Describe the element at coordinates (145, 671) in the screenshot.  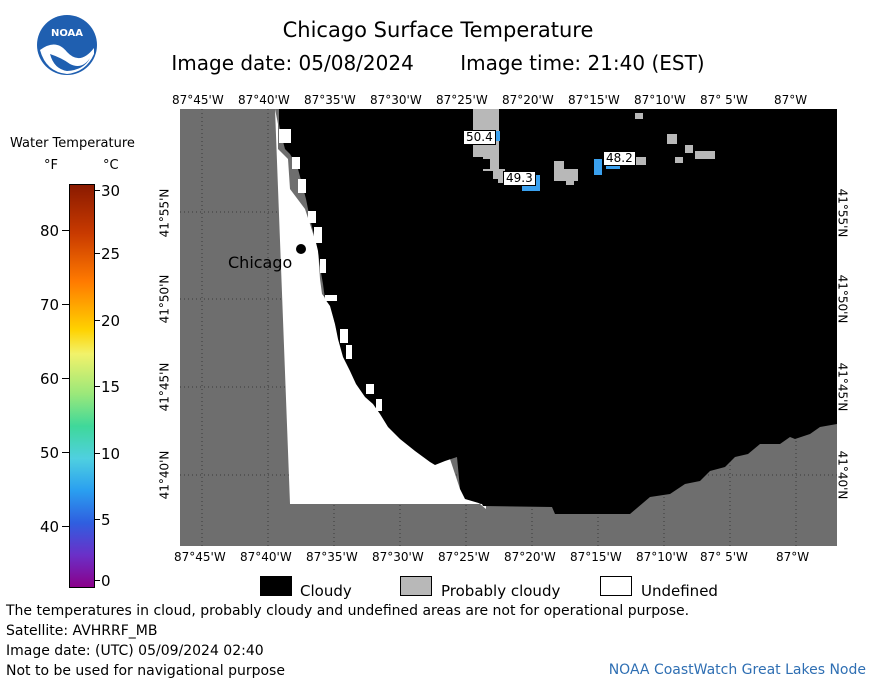
I see `note-navigation: Not to be used for navigational purpose` at that location.